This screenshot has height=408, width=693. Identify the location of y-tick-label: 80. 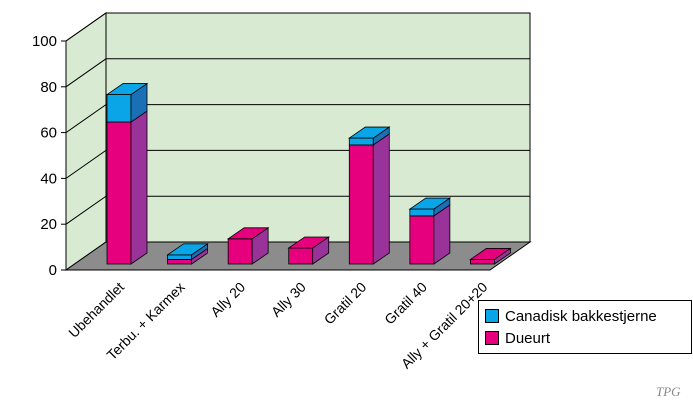
(48, 87).